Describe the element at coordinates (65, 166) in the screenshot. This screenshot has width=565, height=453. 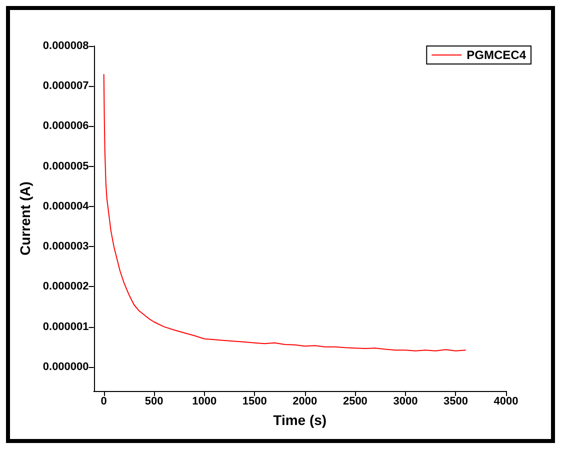
I see `y-tick-label: 0.000005` at that location.